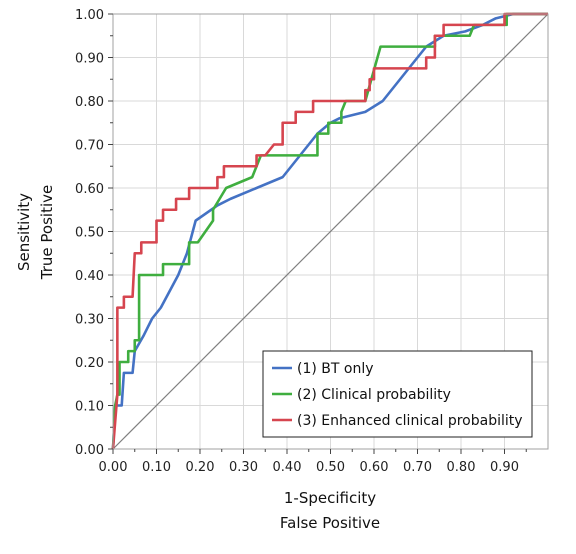 The width and height of the screenshot is (576, 554). What do you see at coordinates (330, 498) in the screenshot?
I see `x-axis-label-line-1: 1-Specificity` at bounding box center [330, 498].